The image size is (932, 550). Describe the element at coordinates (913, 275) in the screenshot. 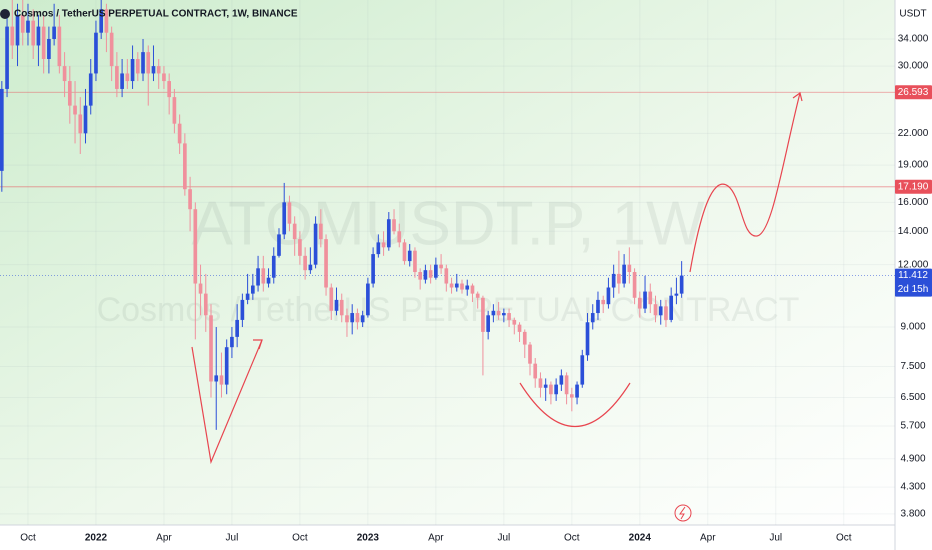

I see `price-label: 11.412` at that location.